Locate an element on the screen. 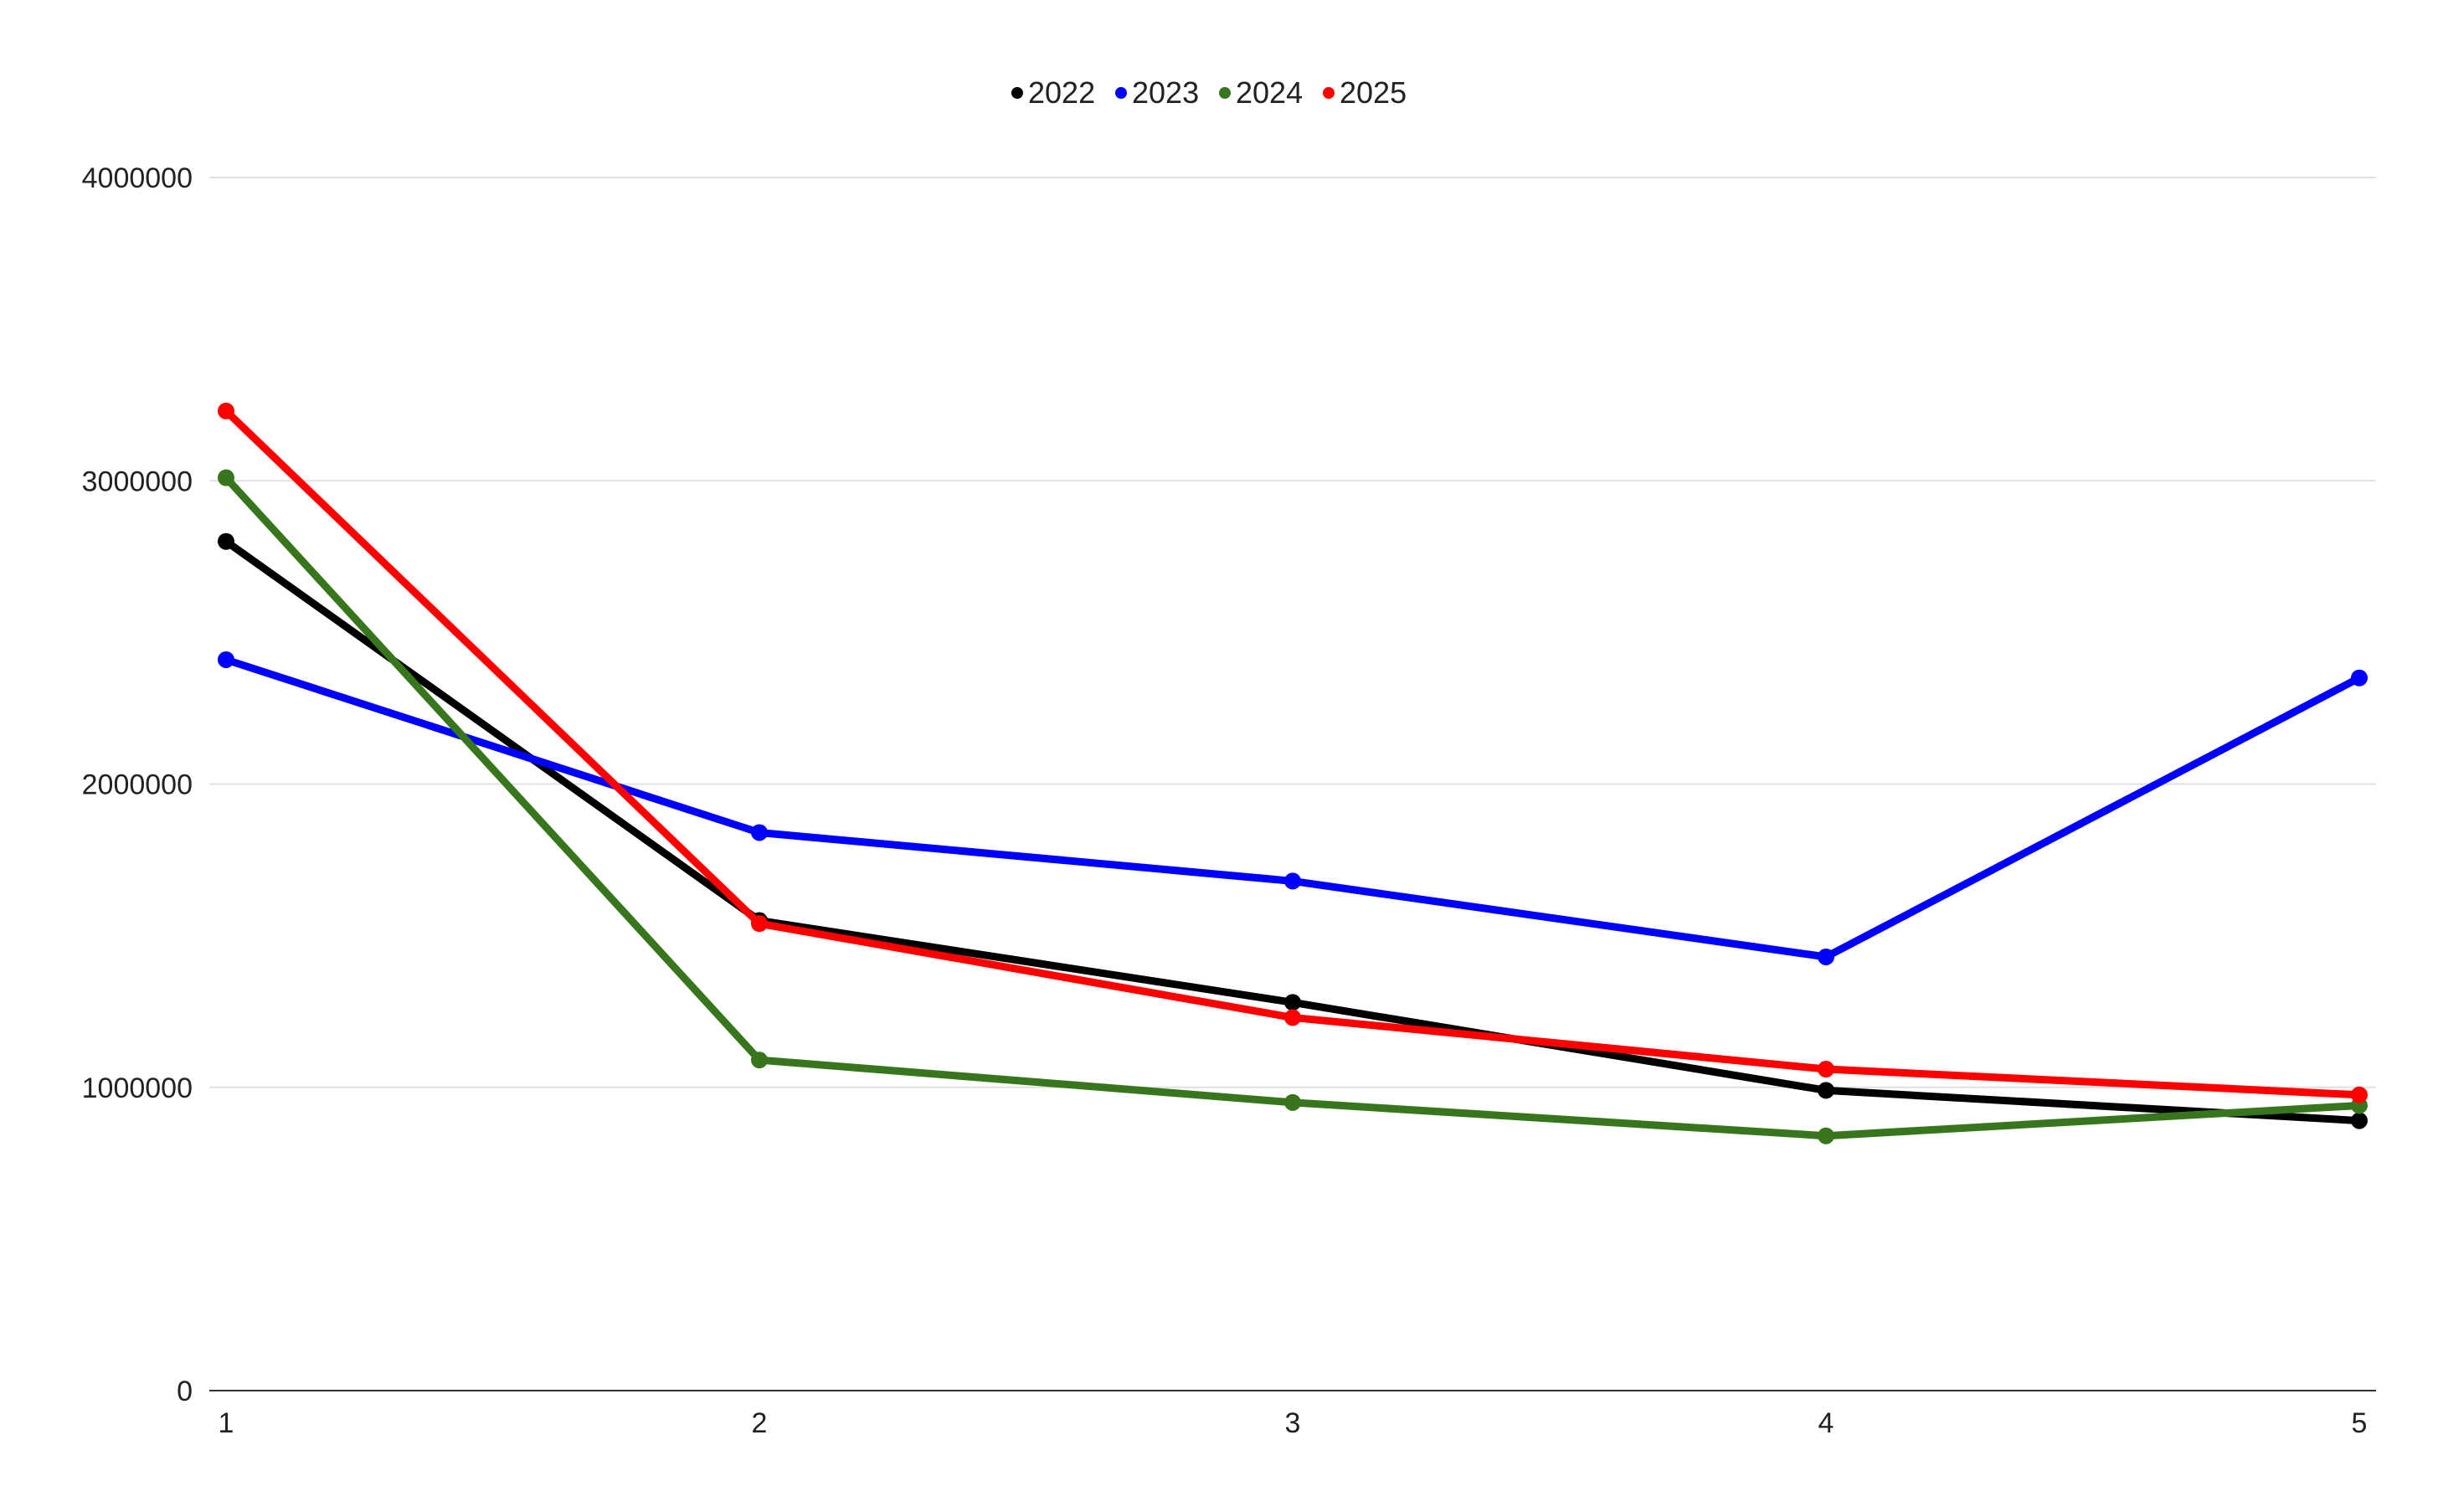 This screenshot has width=2438, height=1512. x-tick-label: 1 is located at coordinates (226, 1423).